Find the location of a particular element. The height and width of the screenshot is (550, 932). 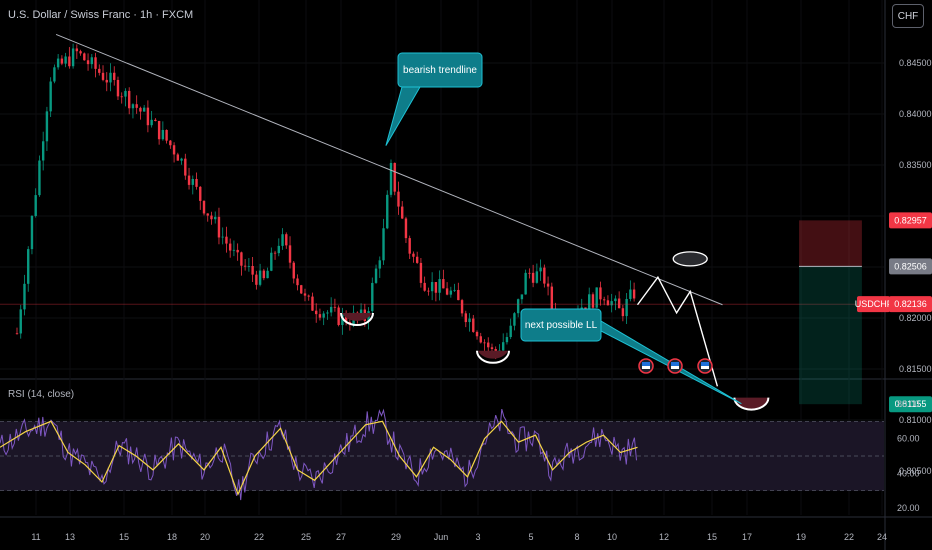

price-tick-label: 0.82000 is located at coordinates (915, 318).